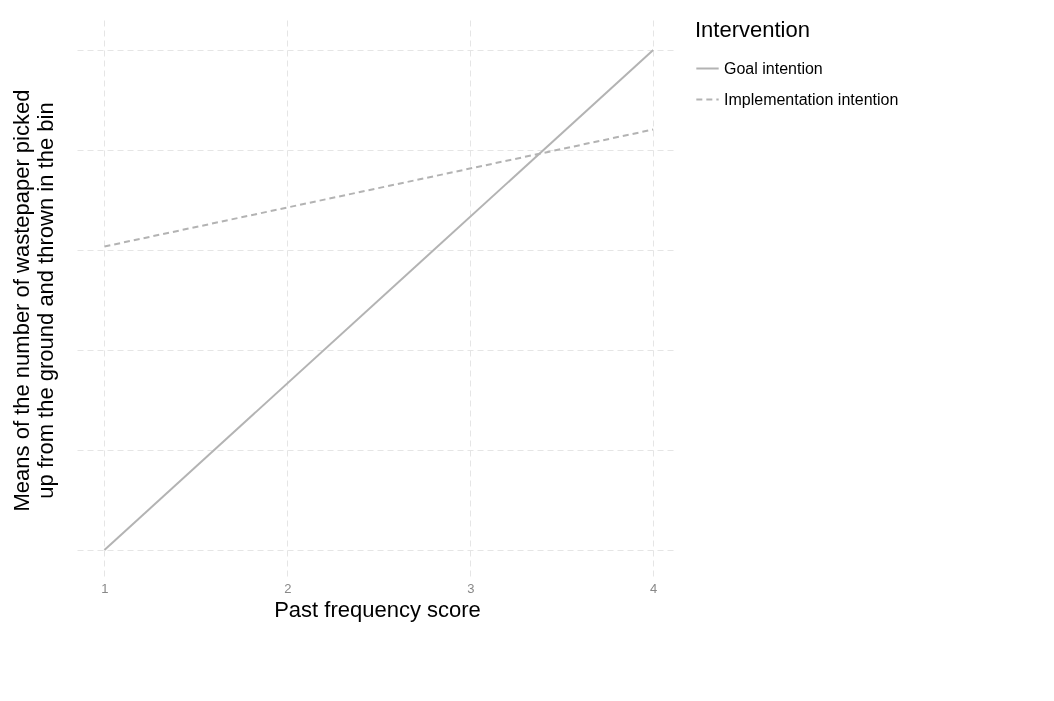  I want to click on legend-label: Goal intention, so click(773, 68).